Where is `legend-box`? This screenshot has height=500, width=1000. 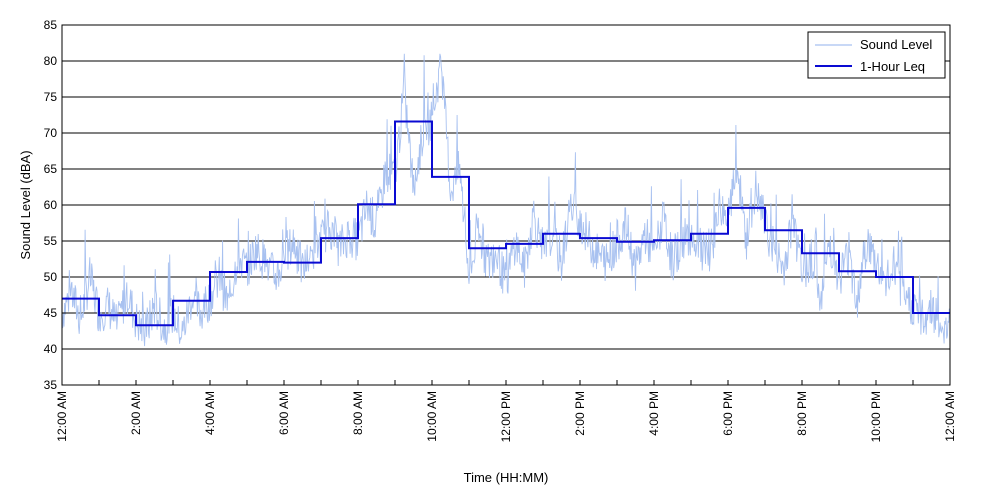
legend-box is located at coordinates (876, 55).